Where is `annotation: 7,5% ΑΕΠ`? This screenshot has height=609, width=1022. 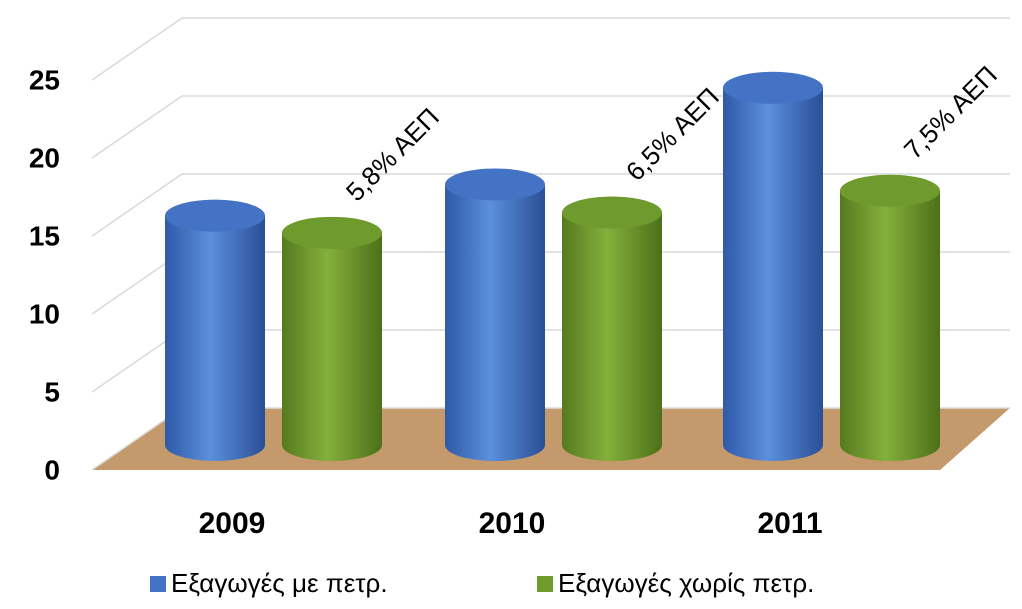 annotation: 7,5% ΑΕΠ is located at coordinates (950, 112).